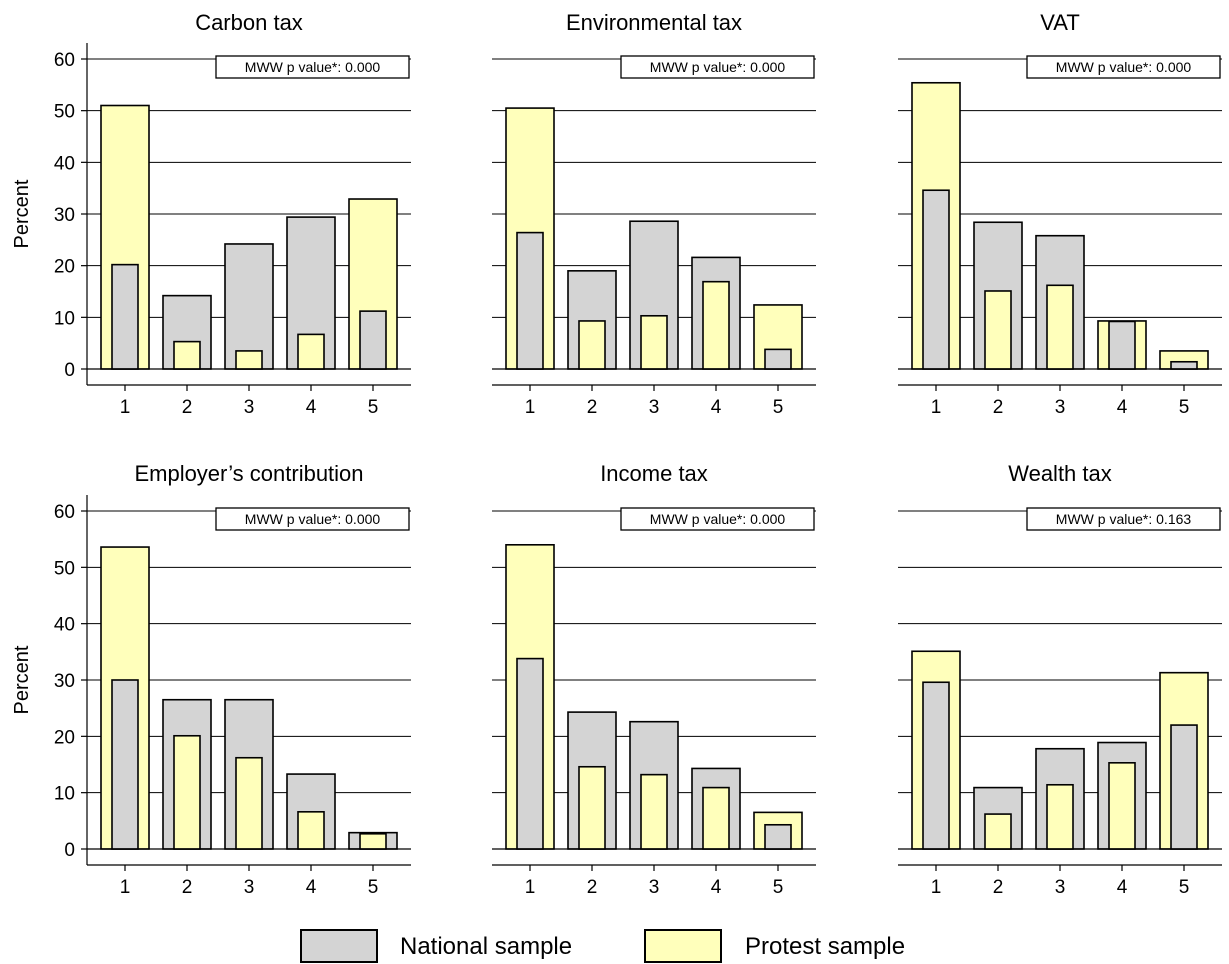 The image size is (1229, 964). What do you see at coordinates (486, 946) in the screenshot?
I see `legend-label-national: National sample` at bounding box center [486, 946].